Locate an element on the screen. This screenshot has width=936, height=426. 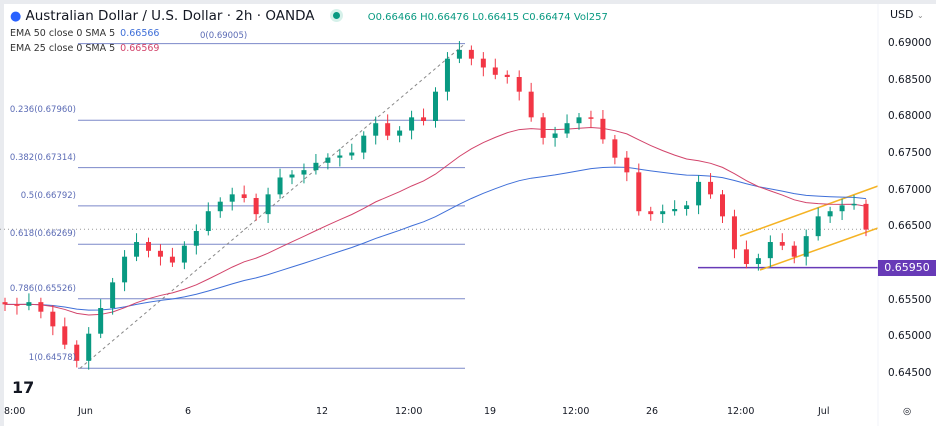
indicator-ema25: EMA 25 close 0 SMA 5 0.66569 is located at coordinates (84, 48).